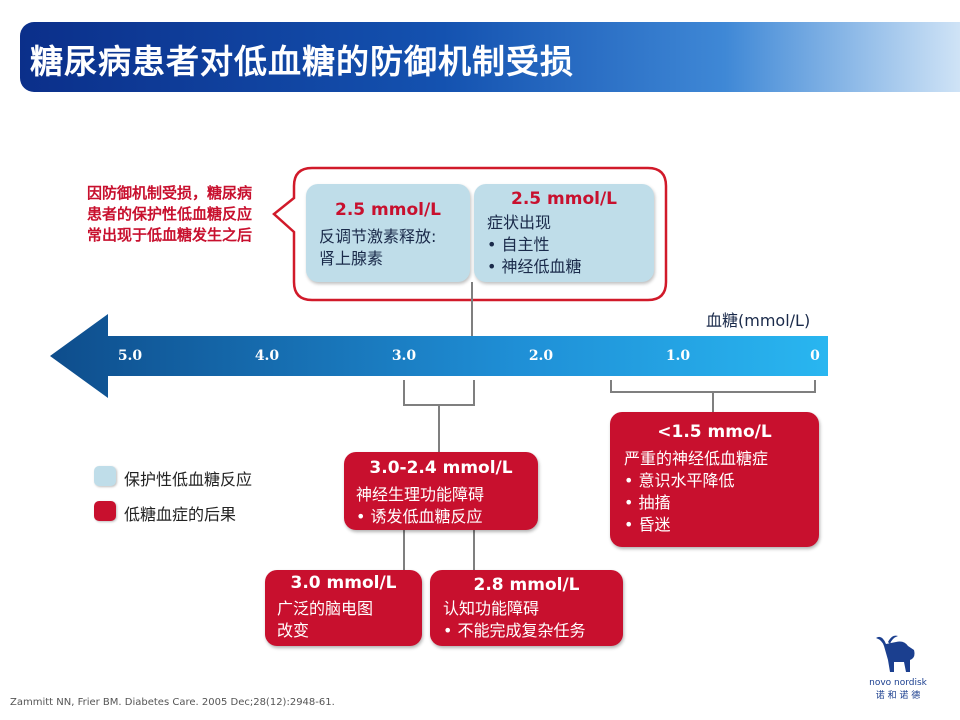 The width and height of the screenshot is (960, 720). I want to click on protective-box-hormones: 2.5 mmol/L 反调节激素释放: 肾上腺素, so click(388, 233).